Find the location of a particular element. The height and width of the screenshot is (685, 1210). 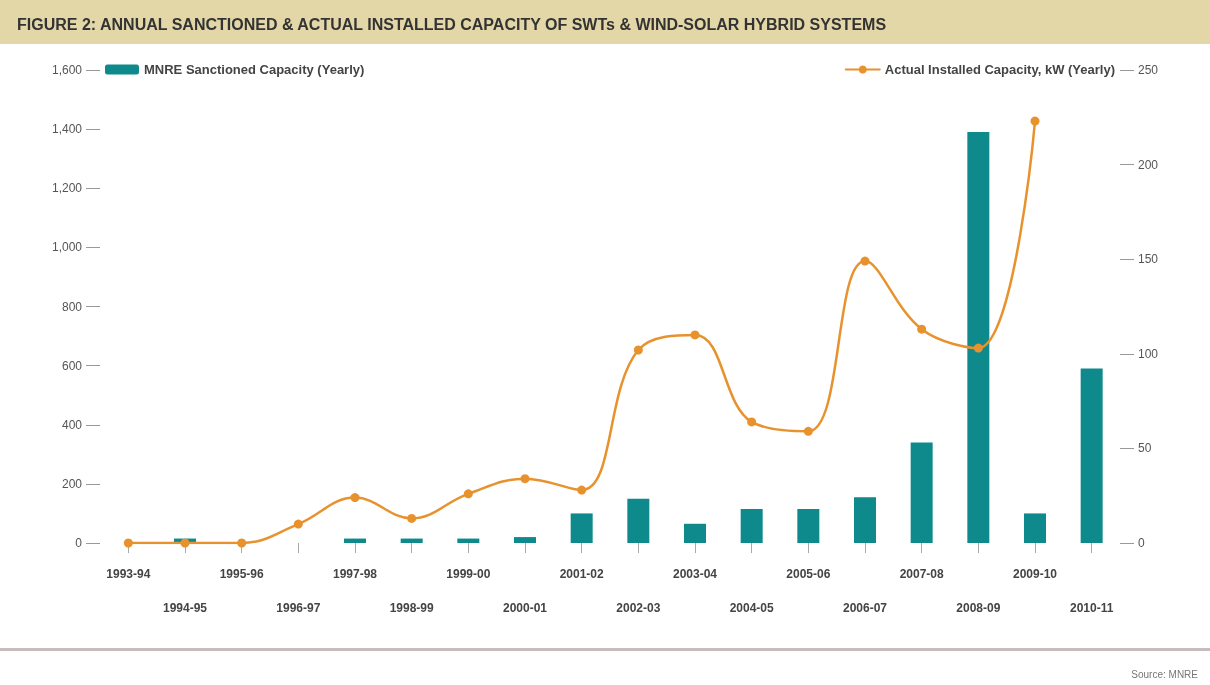

y2-tick-label: 200 is located at coordinates (1148, 164).